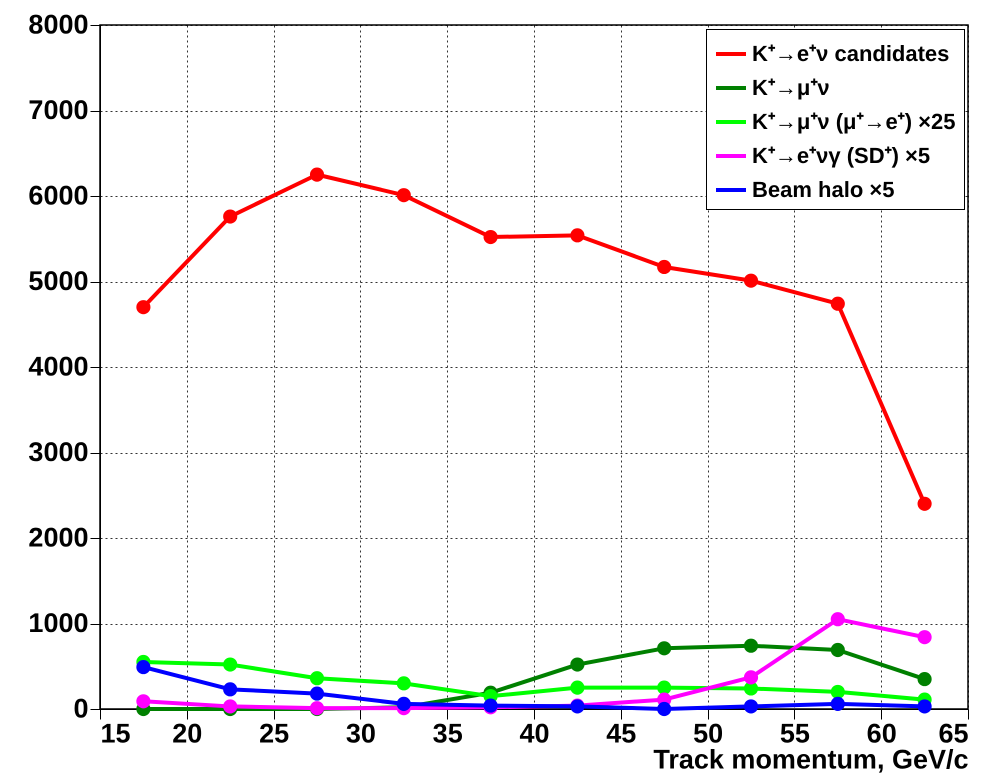  I want to click on x-tick-label: 30, so click(361, 733).